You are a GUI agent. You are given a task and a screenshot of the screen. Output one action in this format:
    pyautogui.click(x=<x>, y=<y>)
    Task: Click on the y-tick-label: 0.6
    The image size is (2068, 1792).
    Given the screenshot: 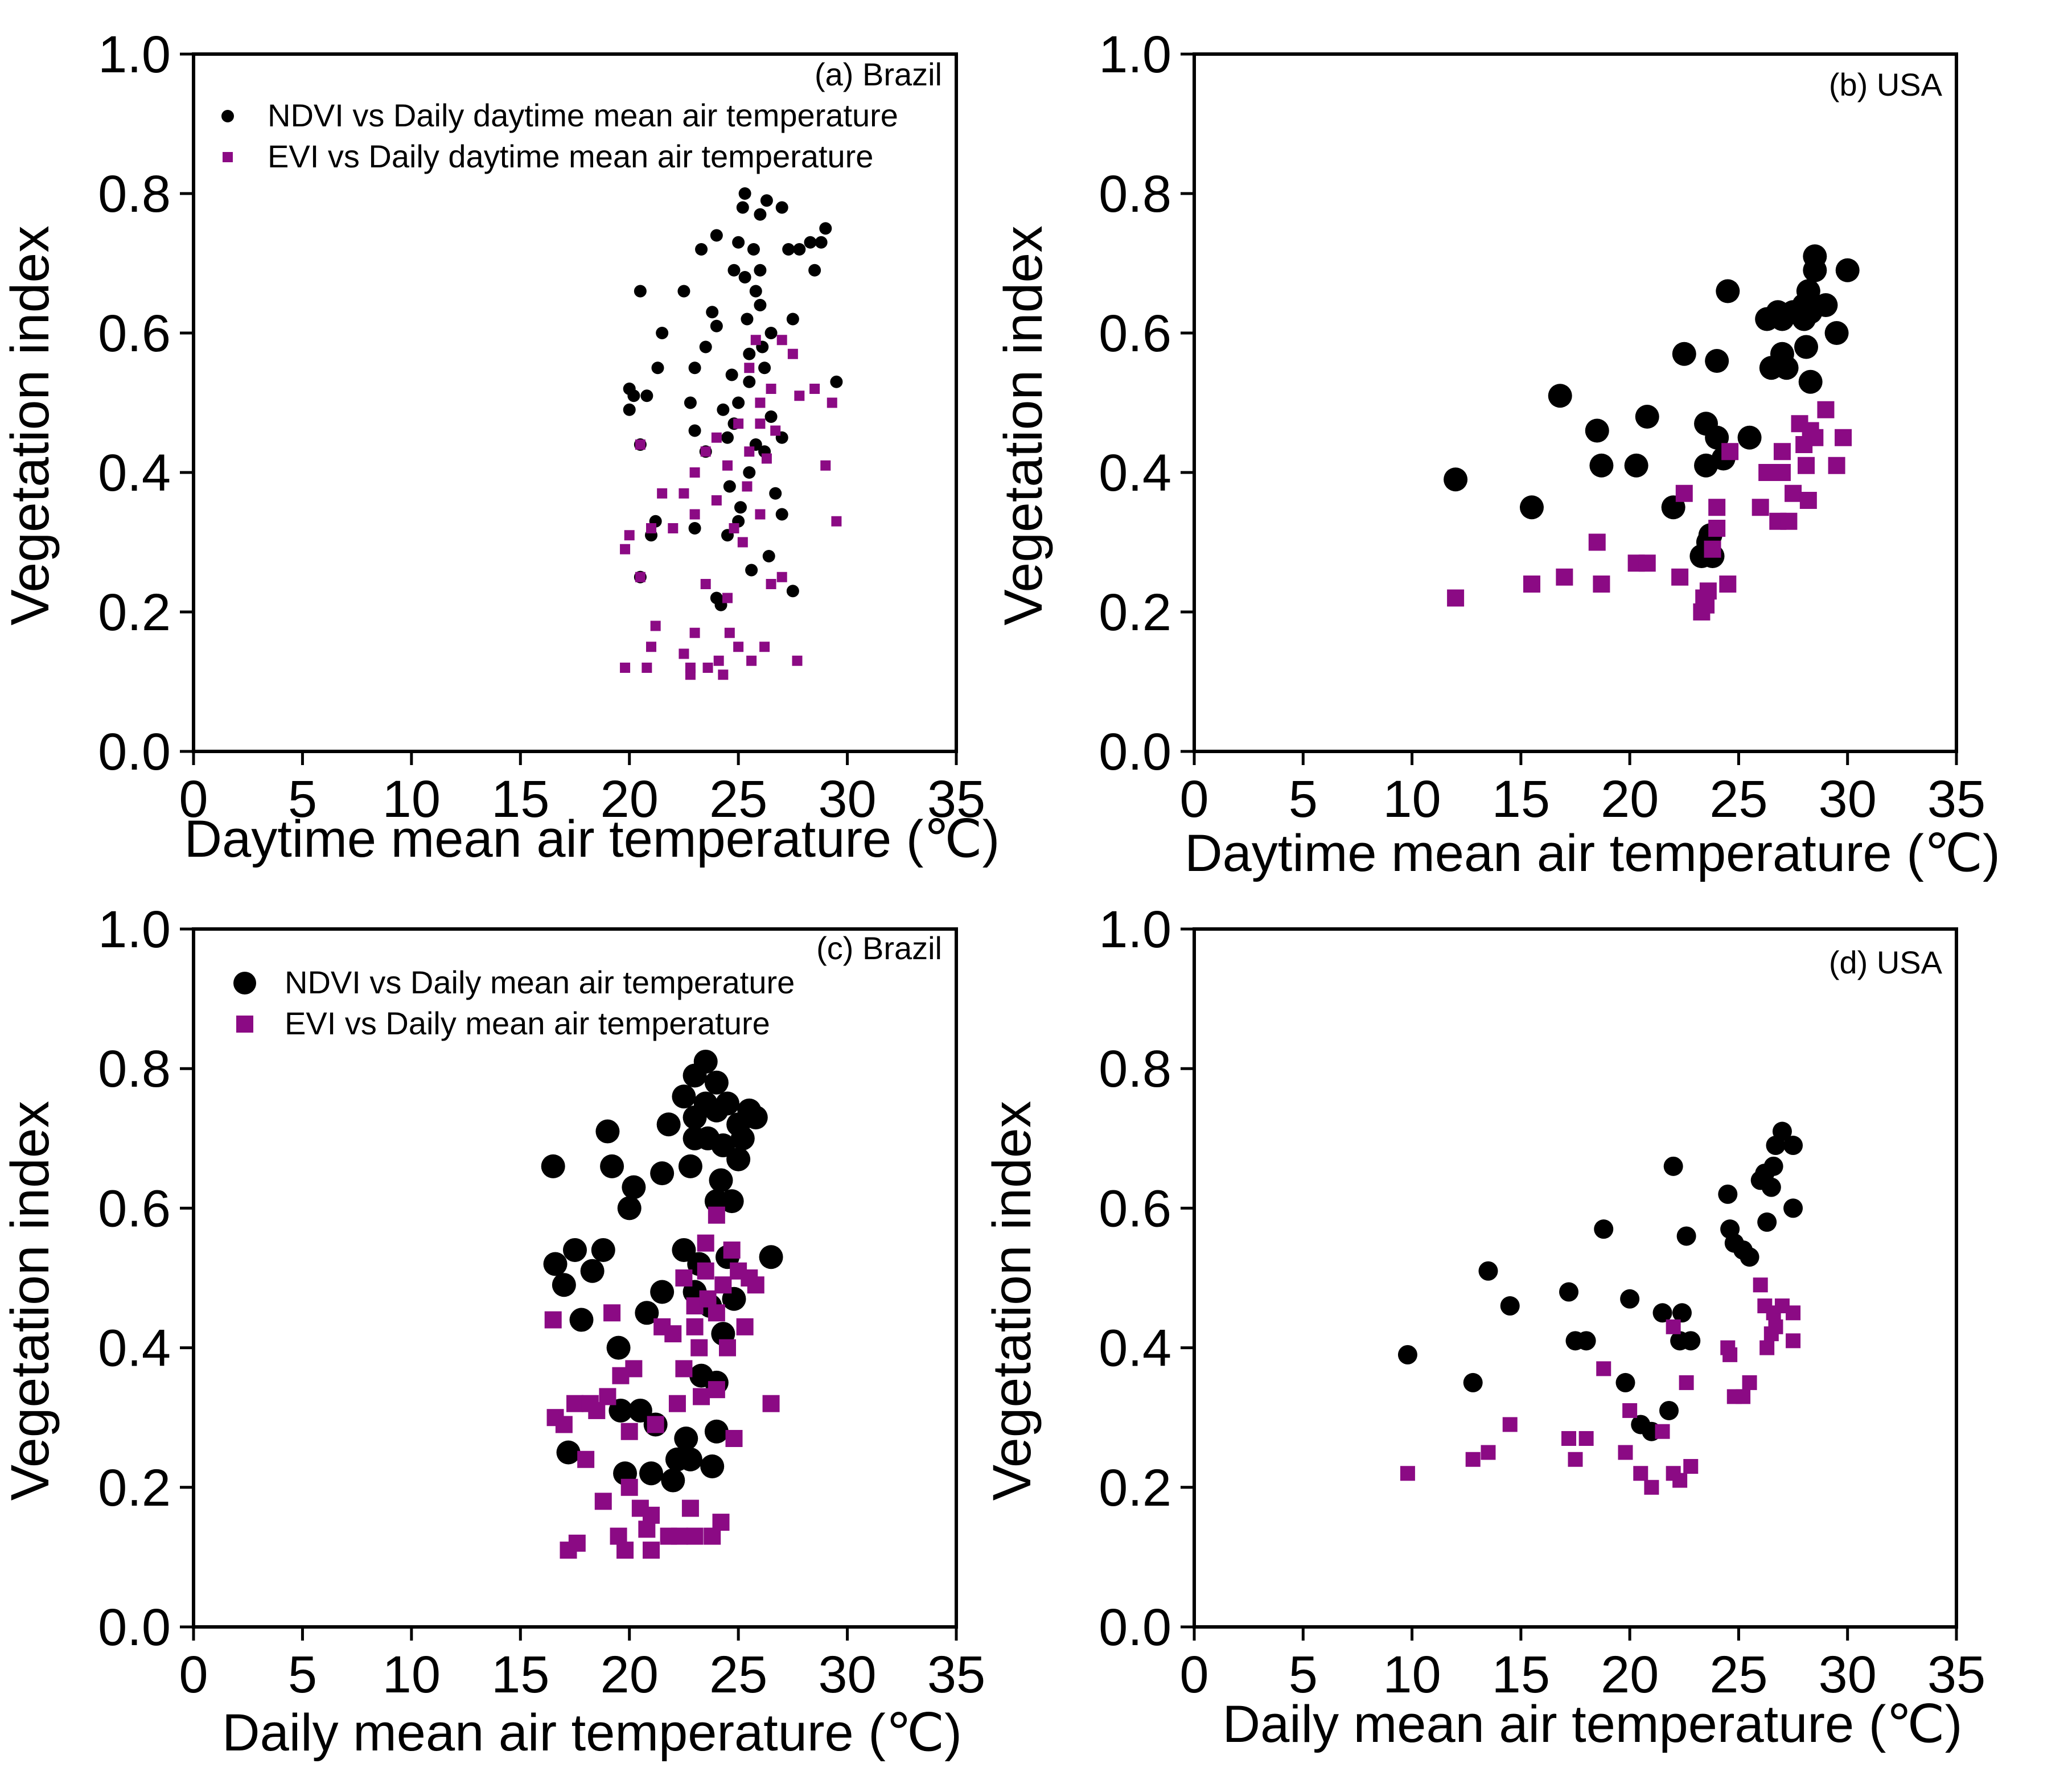 What is the action you would take?
    pyautogui.click(x=1135, y=1208)
    